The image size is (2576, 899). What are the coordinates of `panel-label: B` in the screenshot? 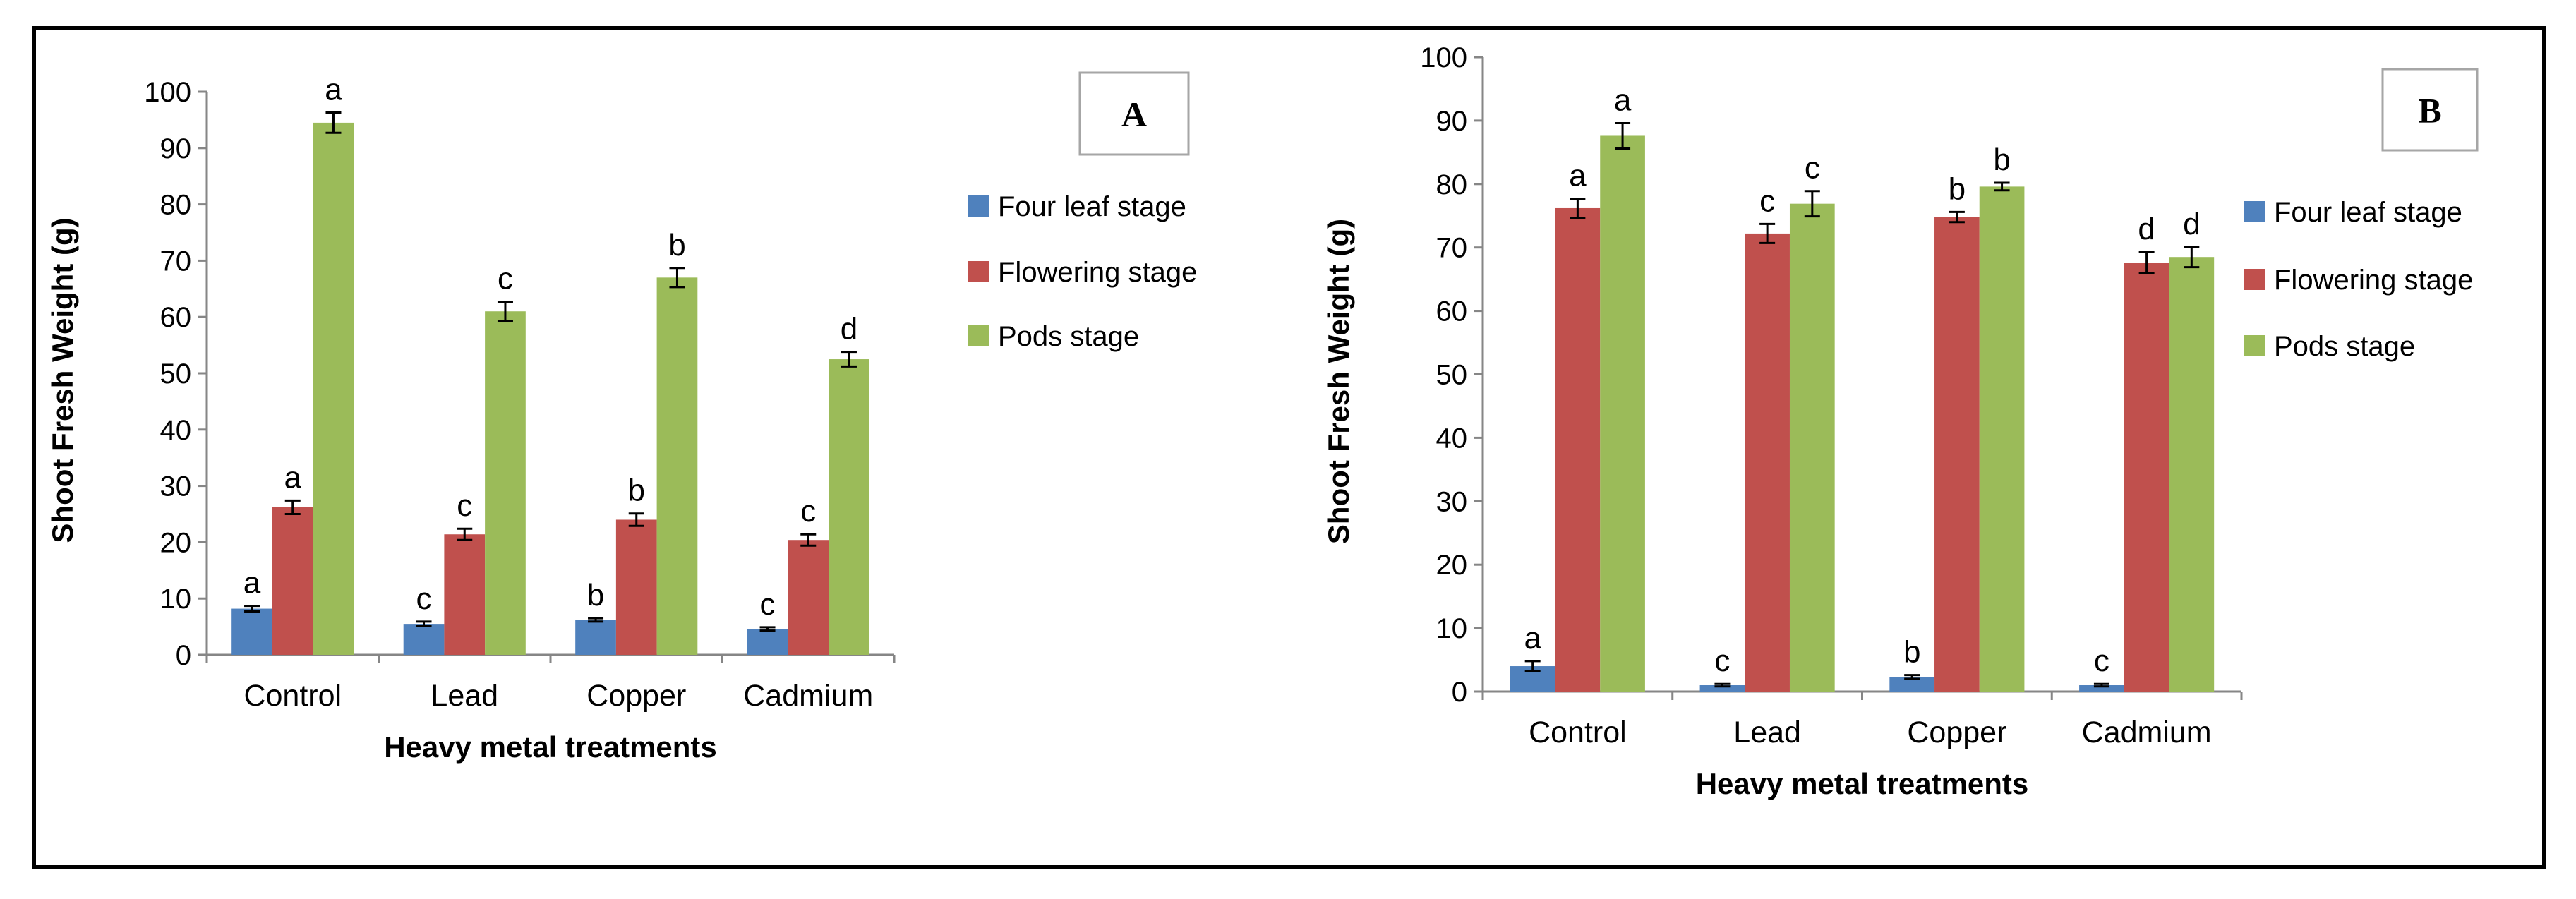 It's located at (2429, 111).